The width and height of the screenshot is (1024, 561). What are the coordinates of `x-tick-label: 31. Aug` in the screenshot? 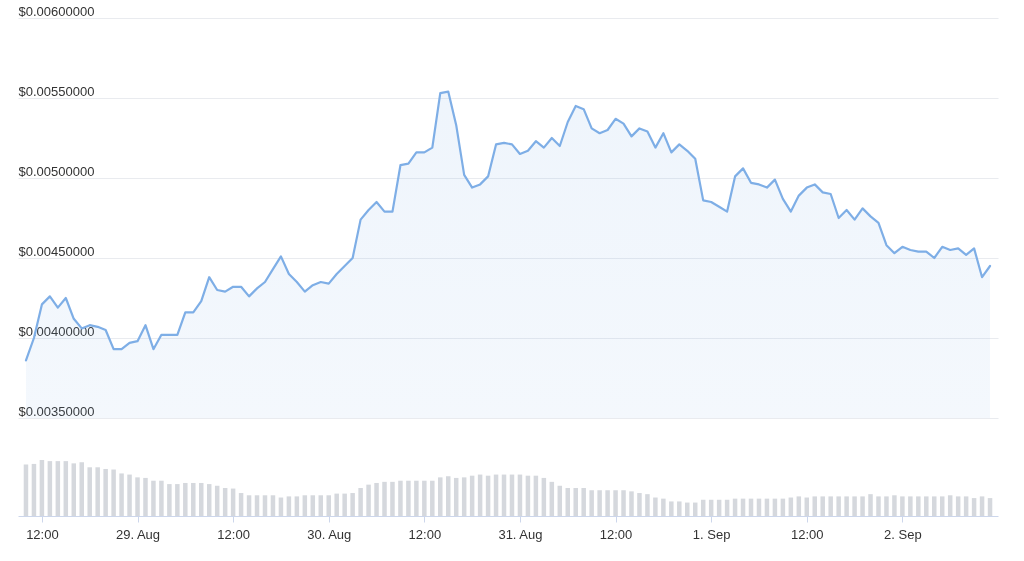 It's located at (520, 534).